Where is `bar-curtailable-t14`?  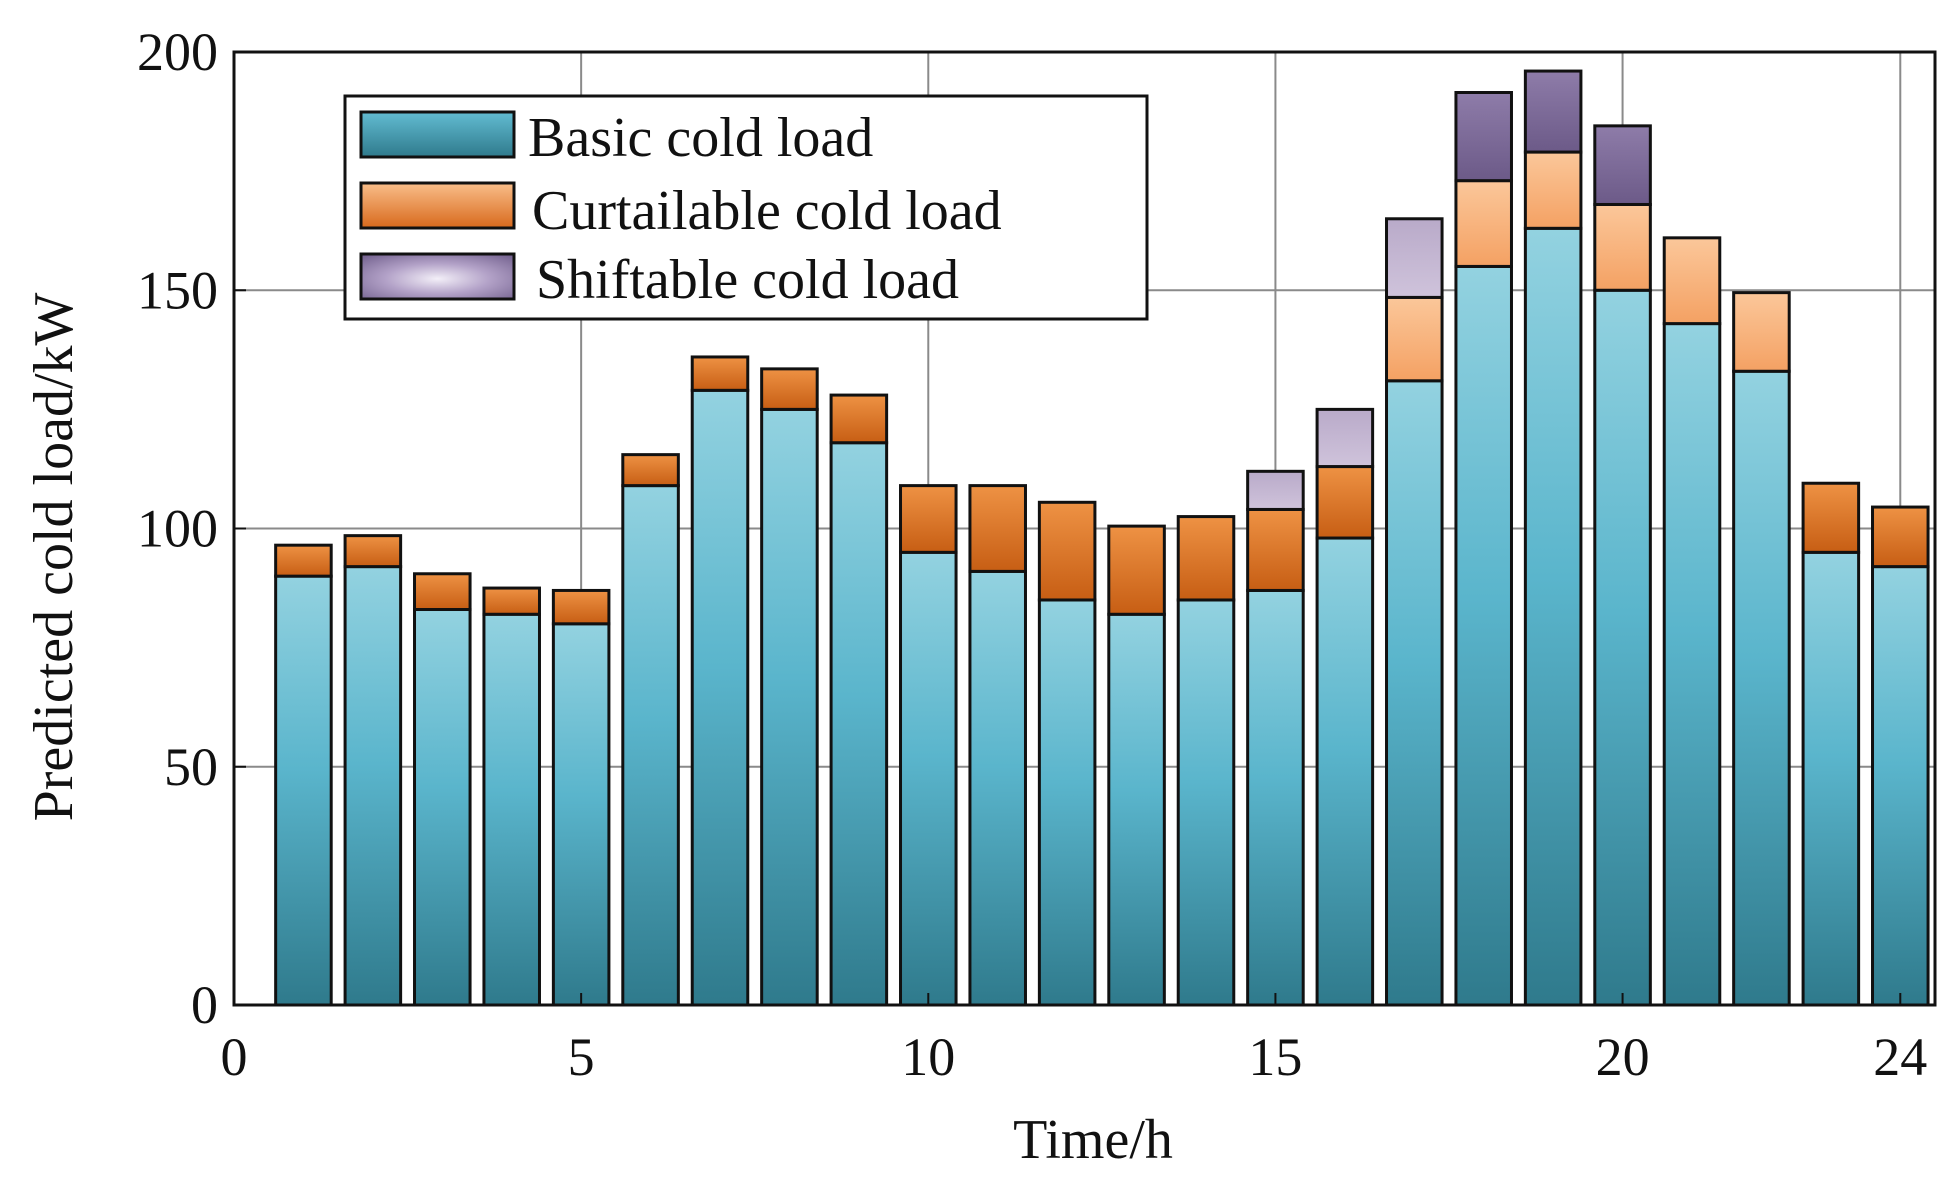
bar-curtailable-t14 is located at coordinates (1206, 558).